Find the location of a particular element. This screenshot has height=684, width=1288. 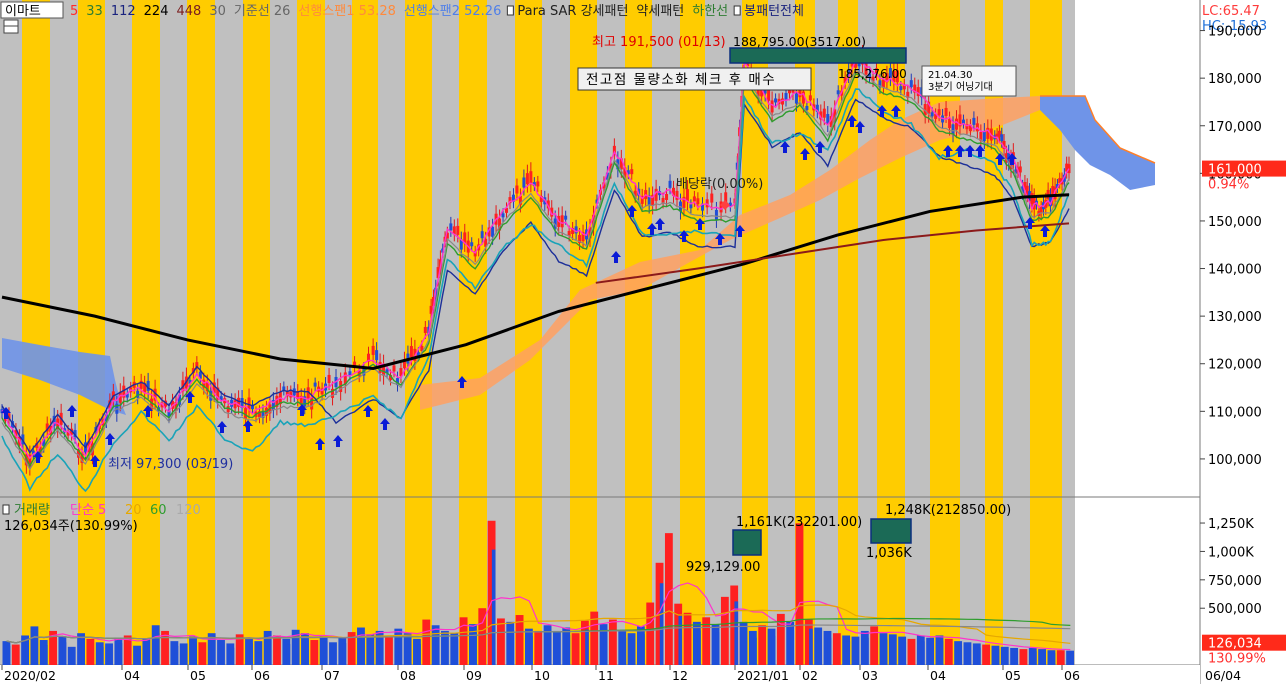

legend-item: 30 is located at coordinates (217, 11).